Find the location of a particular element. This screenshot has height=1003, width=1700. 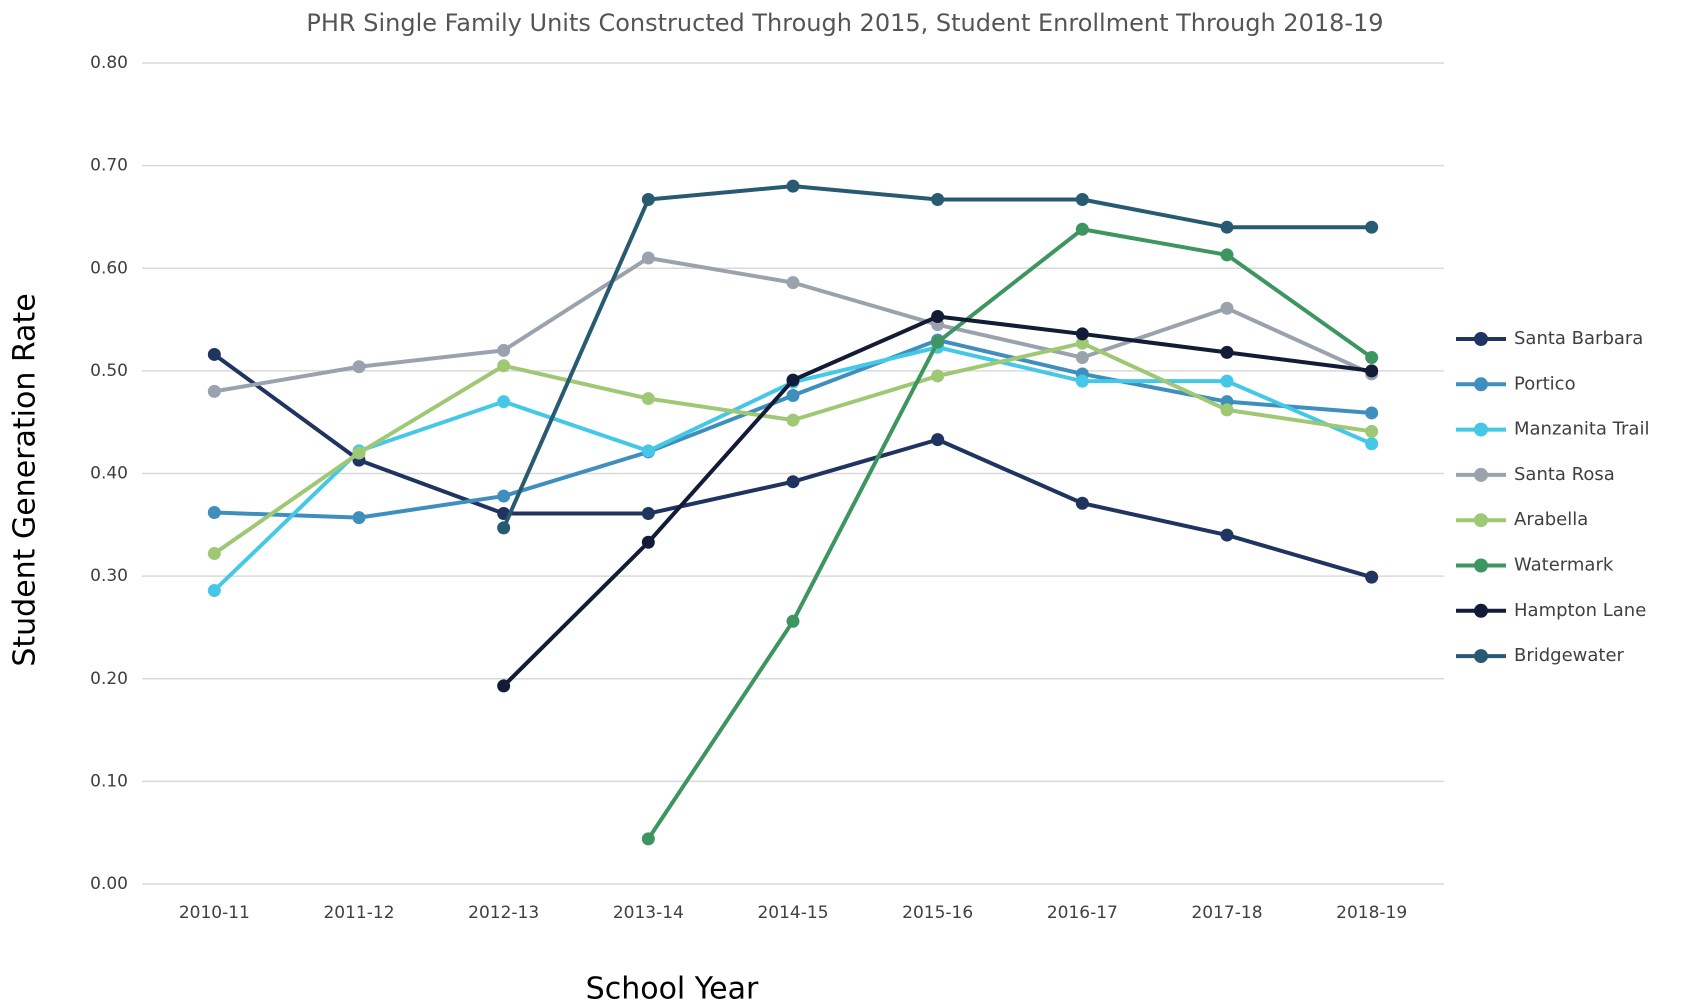

y-tick-label: 0.50 is located at coordinates (109, 371).